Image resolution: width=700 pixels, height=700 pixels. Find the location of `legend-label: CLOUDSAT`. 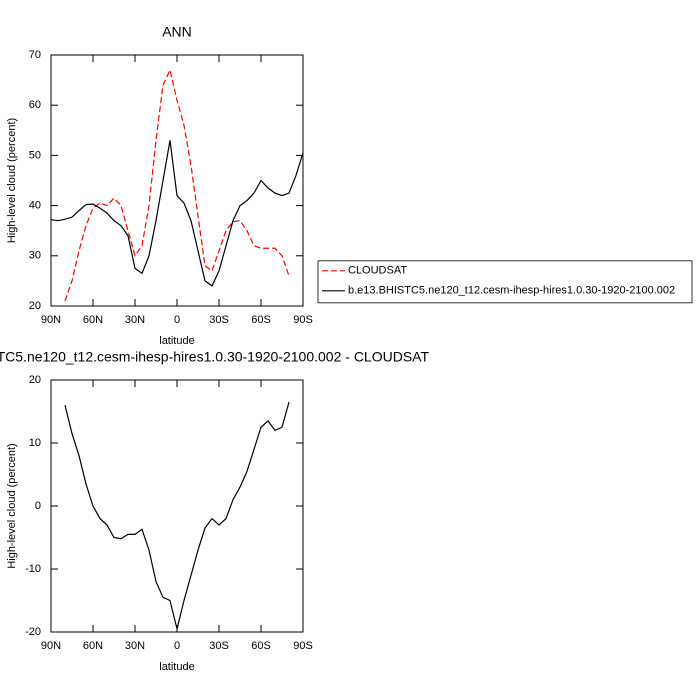

legend-label: CLOUDSAT is located at coordinates (377, 271).